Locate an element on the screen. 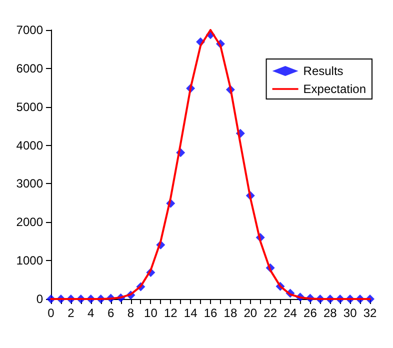 The image size is (393, 348). x-tick-label: 6 is located at coordinates (110, 313).